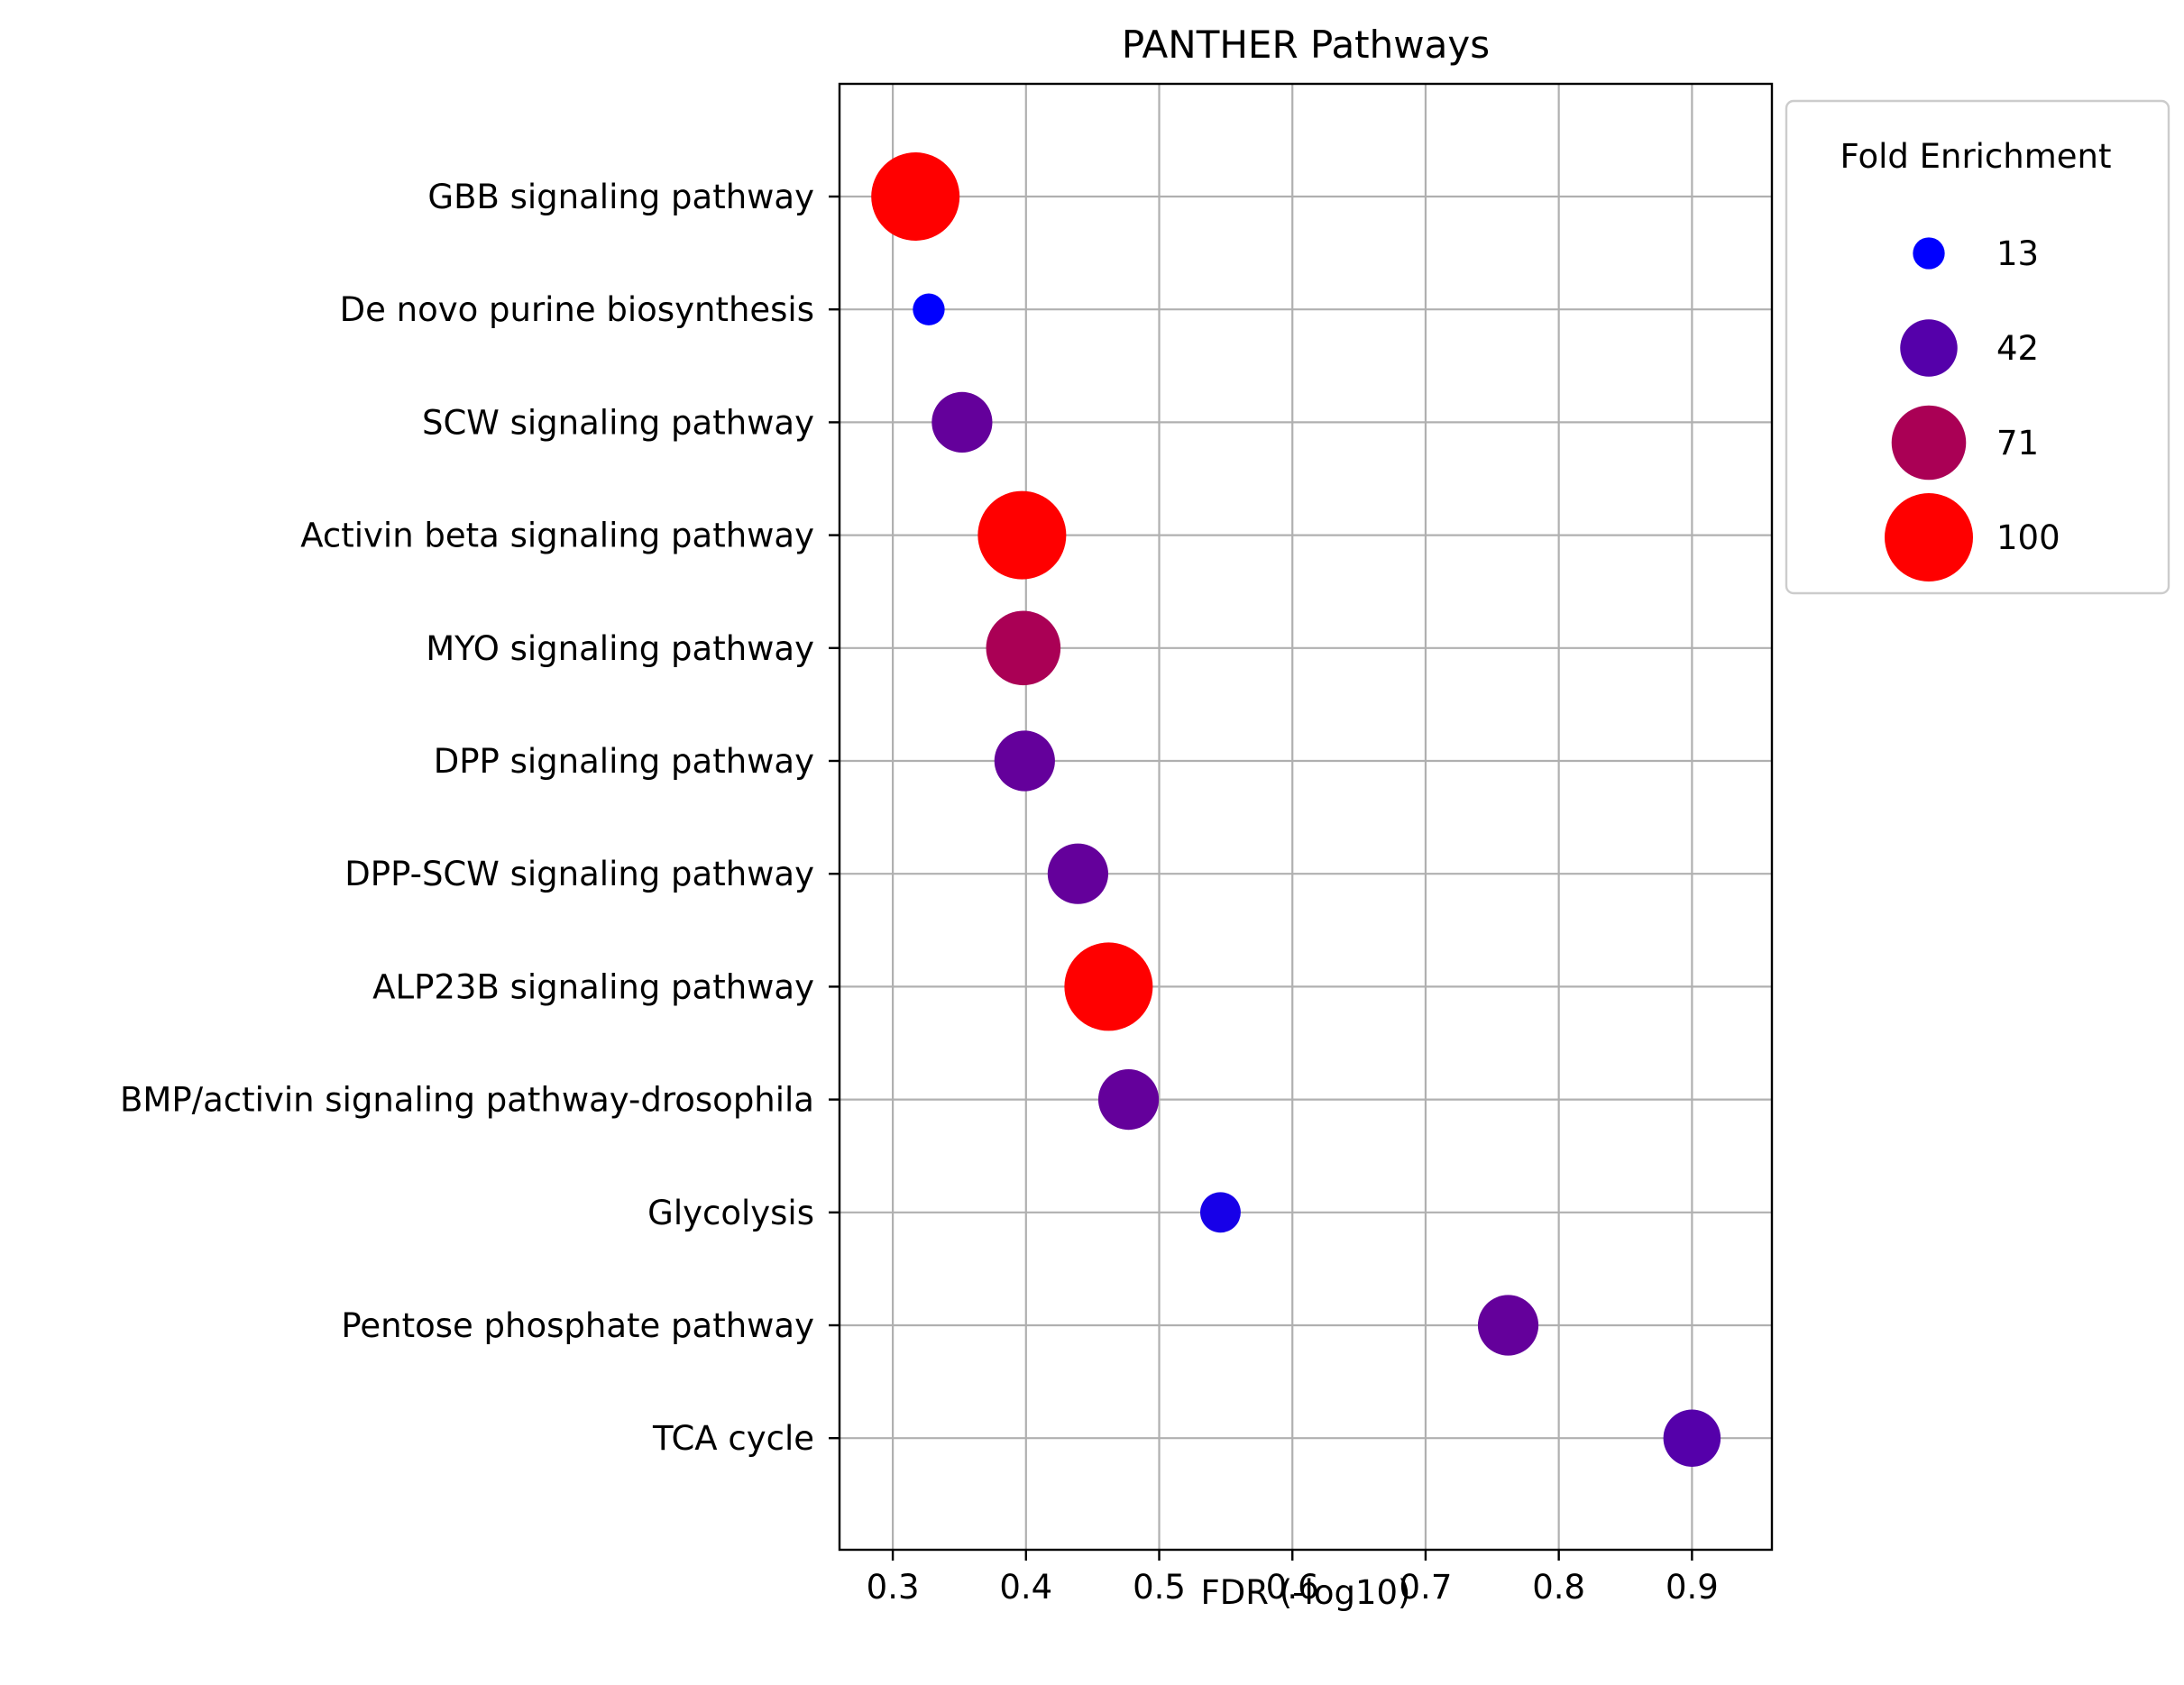  Describe the element at coordinates (578, 1326) in the screenshot. I see `y-tick-label: Pentose phosphate pathway` at that location.